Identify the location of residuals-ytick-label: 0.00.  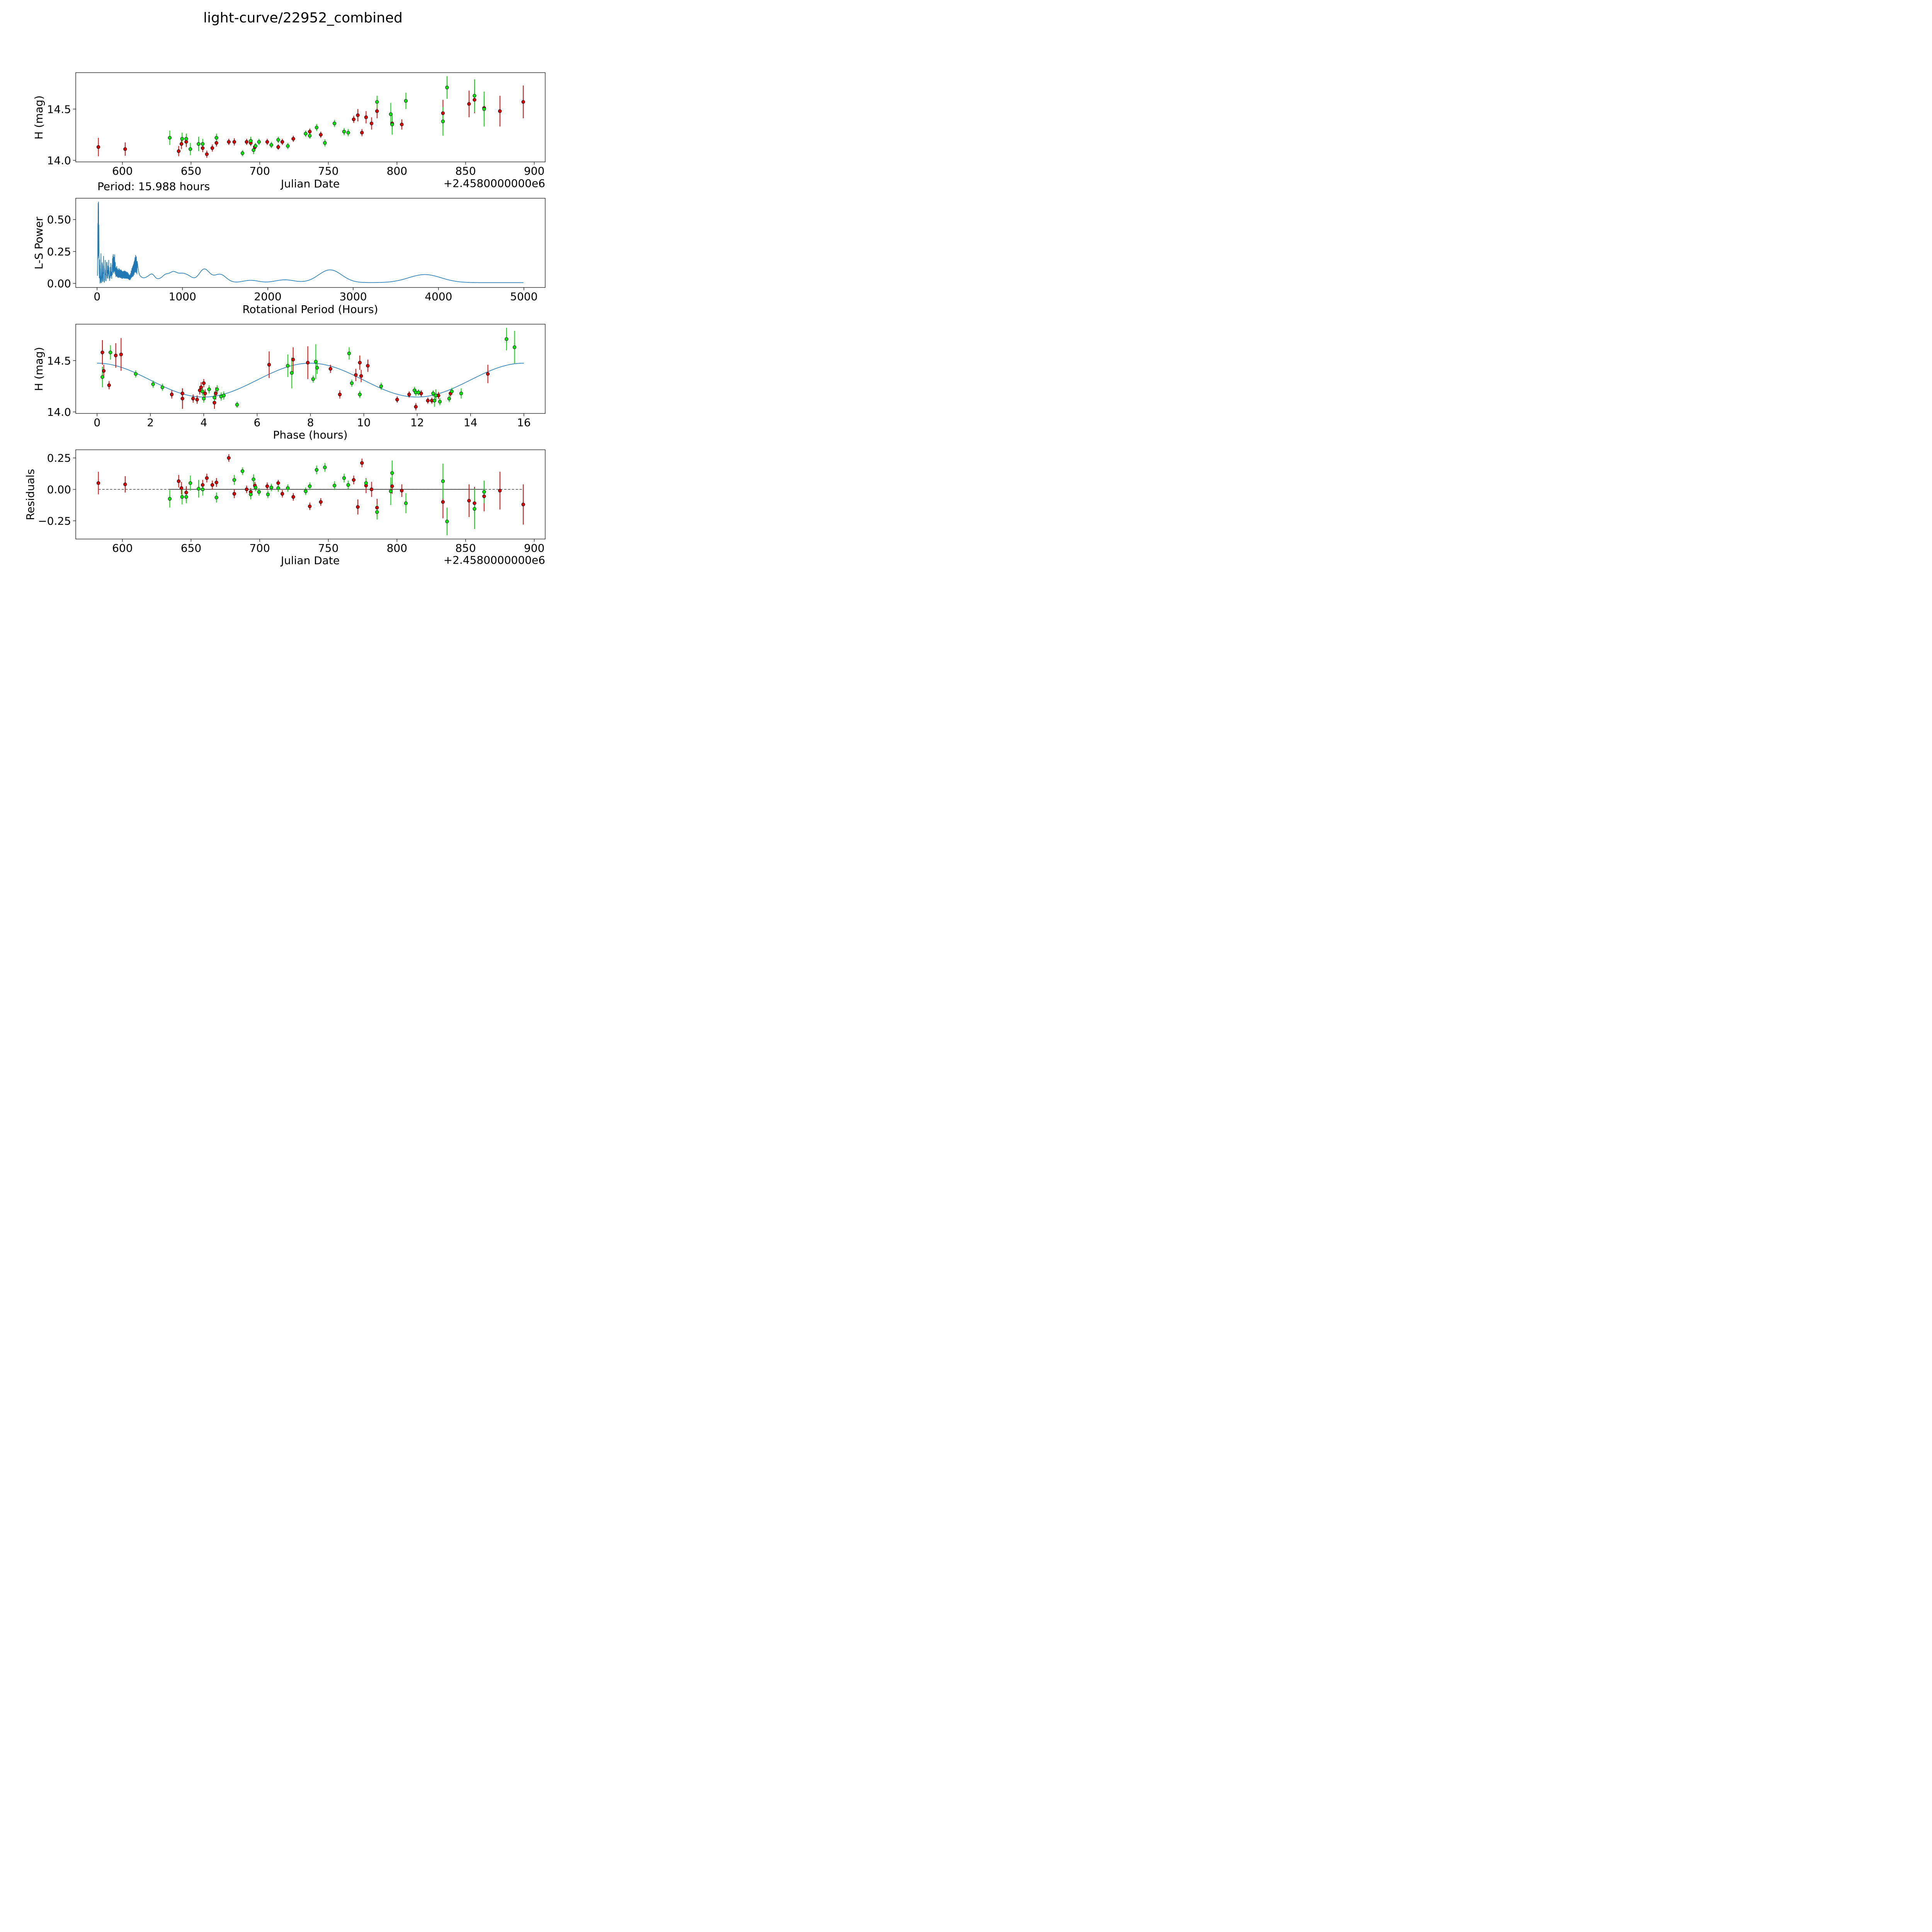
(59, 489).